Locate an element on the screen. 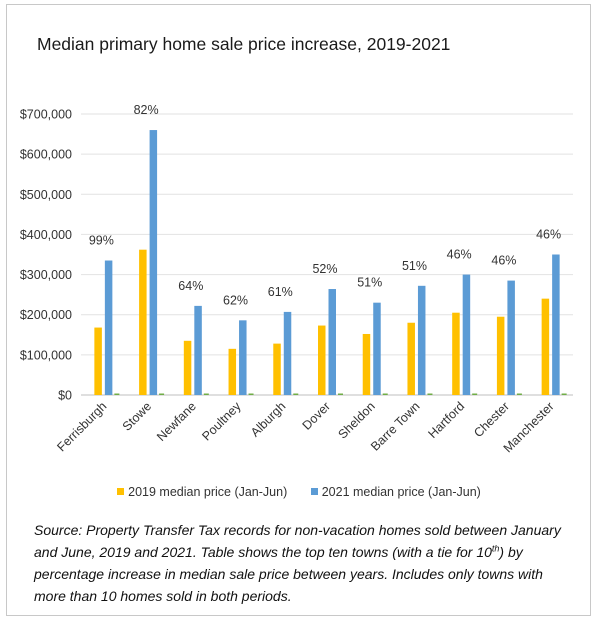  y-tick-label: $200,000 is located at coordinates (46, 315).